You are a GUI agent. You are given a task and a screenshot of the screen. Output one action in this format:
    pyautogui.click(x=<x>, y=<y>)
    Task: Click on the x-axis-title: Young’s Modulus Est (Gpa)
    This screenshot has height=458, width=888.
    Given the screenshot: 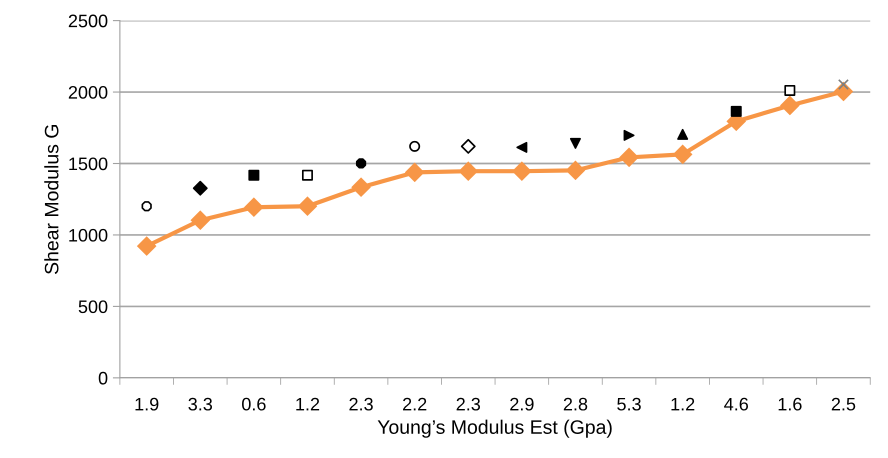 What is the action you would take?
    pyautogui.click(x=495, y=429)
    